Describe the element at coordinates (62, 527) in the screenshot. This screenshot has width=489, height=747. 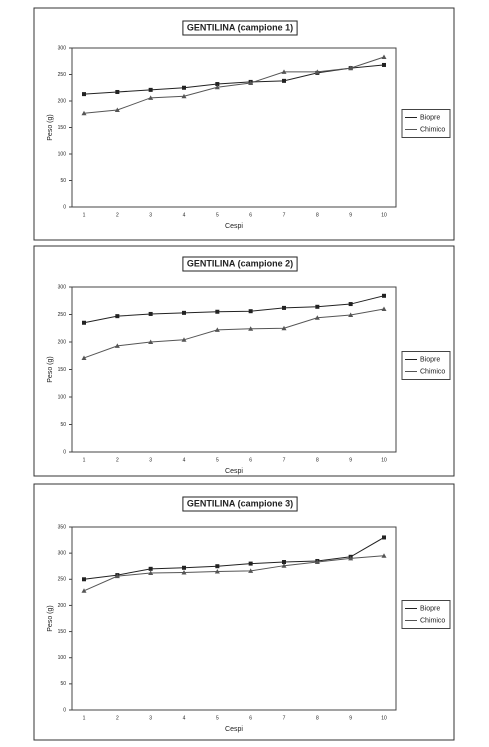
I see `y-tick-label: 350` at that location.